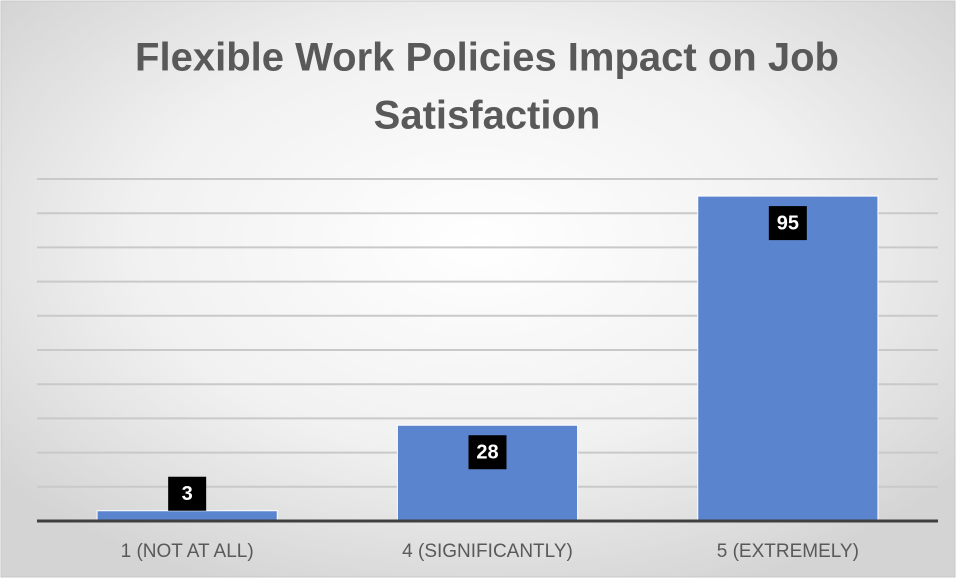 Image resolution: width=956 pixels, height=578 pixels. Describe the element at coordinates (788, 551) in the screenshot. I see `x-tick-label: 5 (EXTREMELY)` at that location.